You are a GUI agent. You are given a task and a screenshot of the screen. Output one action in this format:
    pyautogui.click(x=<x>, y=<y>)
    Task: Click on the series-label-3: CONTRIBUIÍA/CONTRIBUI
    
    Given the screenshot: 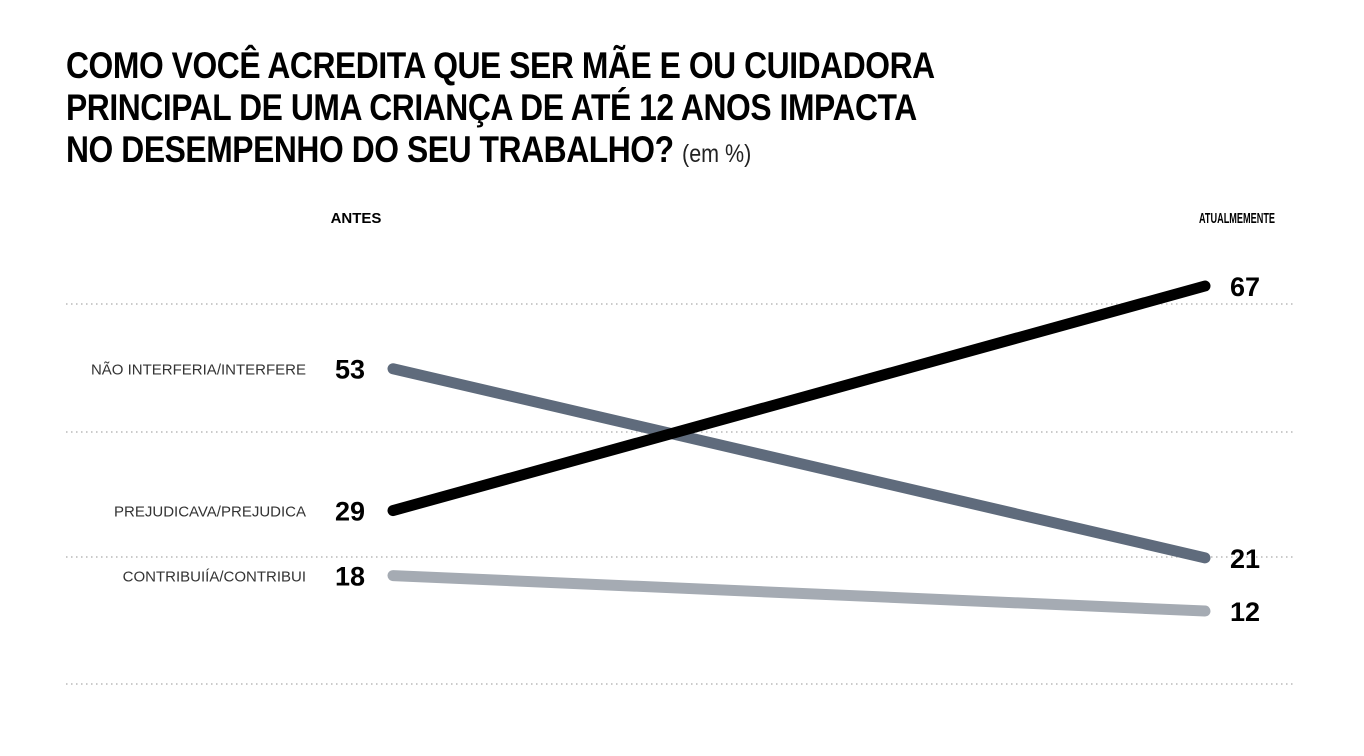 What is the action you would take?
    pyautogui.click(x=214, y=577)
    